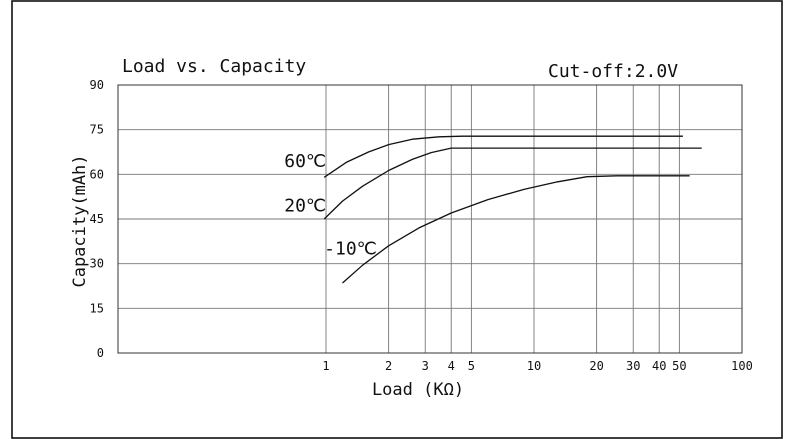 This screenshot has width=792, height=439. What do you see at coordinates (596, 366) in the screenshot?
I see `x-tick-label: 20` at bounding box center [596, 366].